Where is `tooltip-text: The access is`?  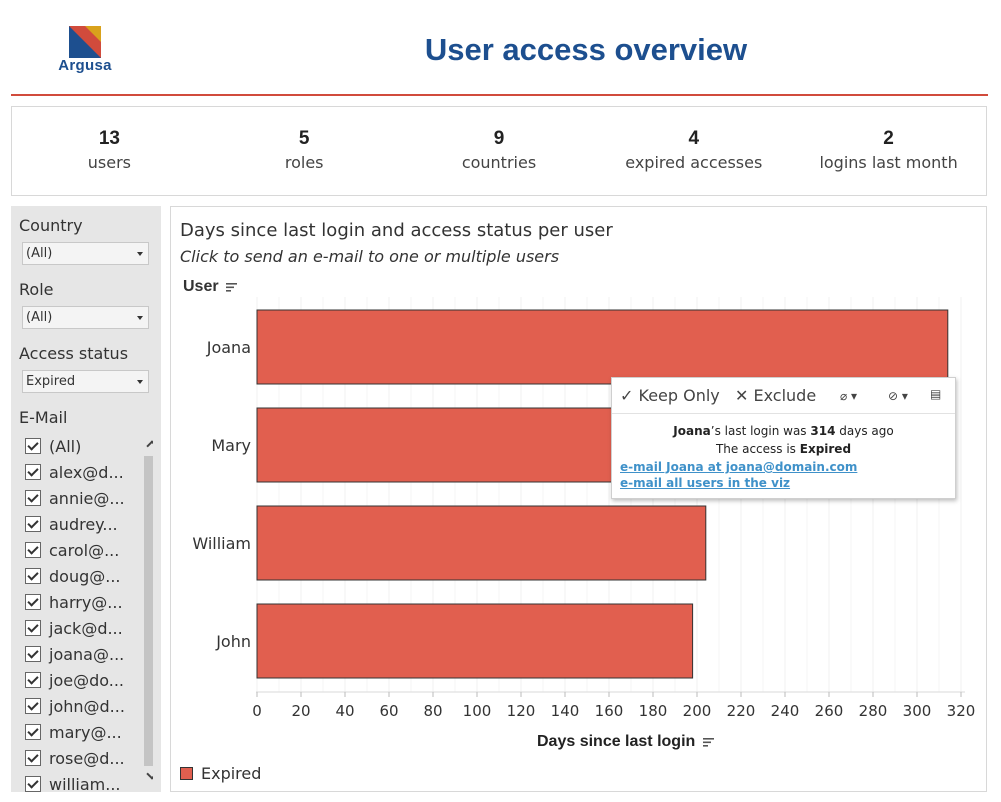 tooltip-text: The access is is located at coordinates (757, 449).